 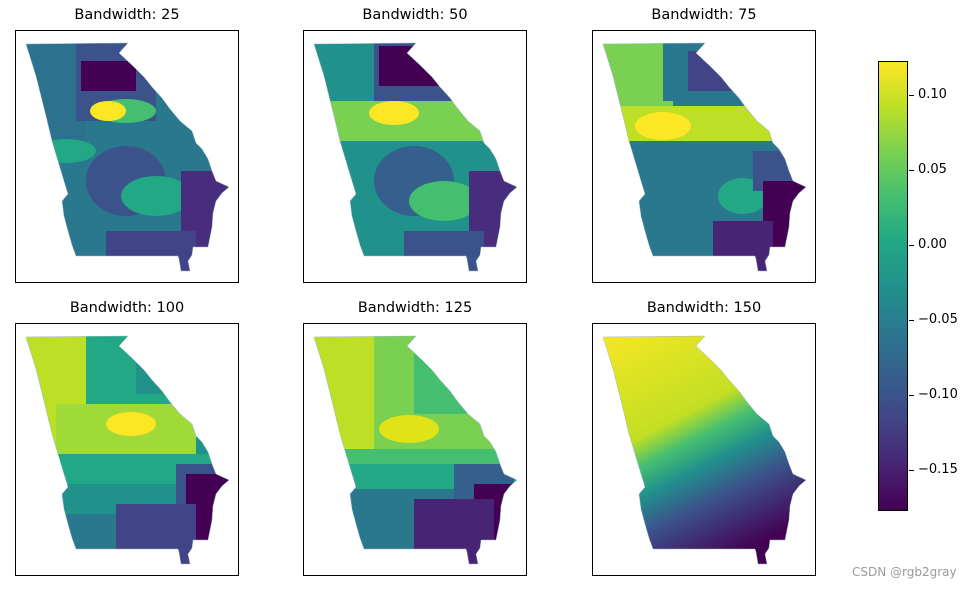 What do you see at coordinates (127, 308) in the screenshot?
I see `panel-title: Bandwidth: 100` at bounding box center [127, 308].